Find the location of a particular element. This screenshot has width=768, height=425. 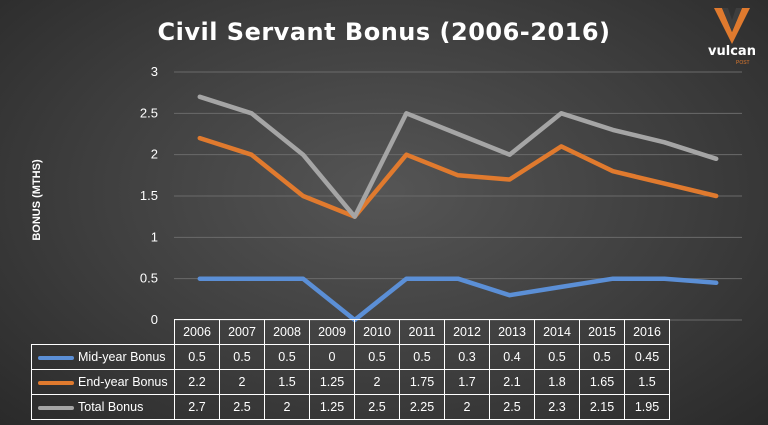

x-tick-label: 2006 is located at coordinates (197, 332).